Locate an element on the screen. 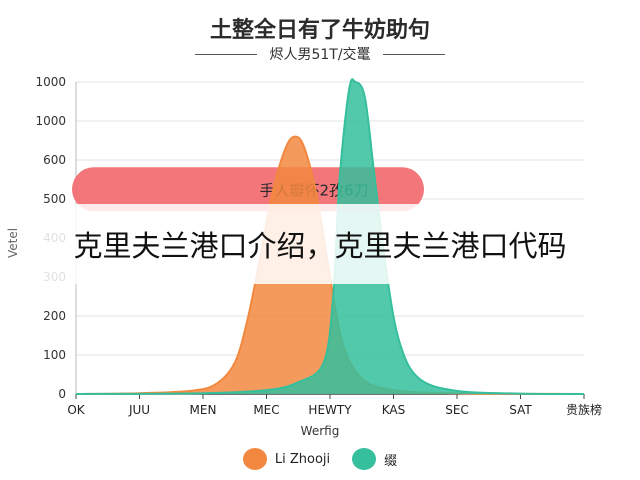  legend-item-series-2: 缀 is located at coordinates (374, 459).